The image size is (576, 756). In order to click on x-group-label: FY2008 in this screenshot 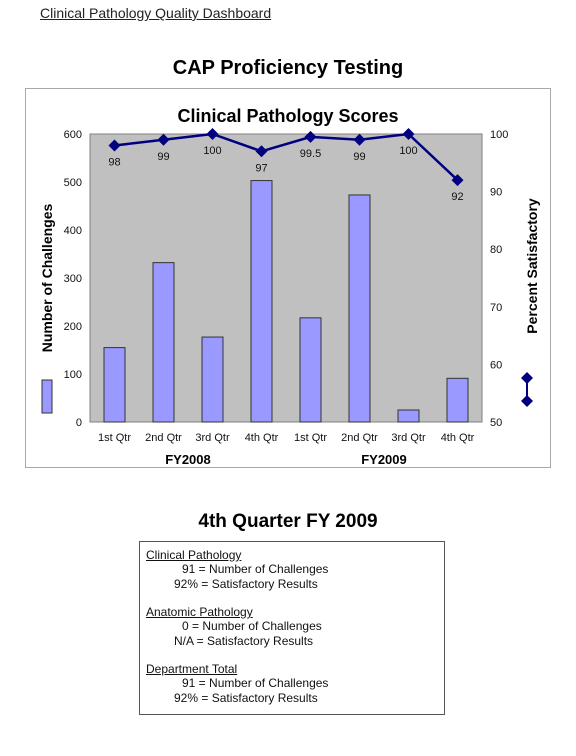, I will do `click(188, 459)`.